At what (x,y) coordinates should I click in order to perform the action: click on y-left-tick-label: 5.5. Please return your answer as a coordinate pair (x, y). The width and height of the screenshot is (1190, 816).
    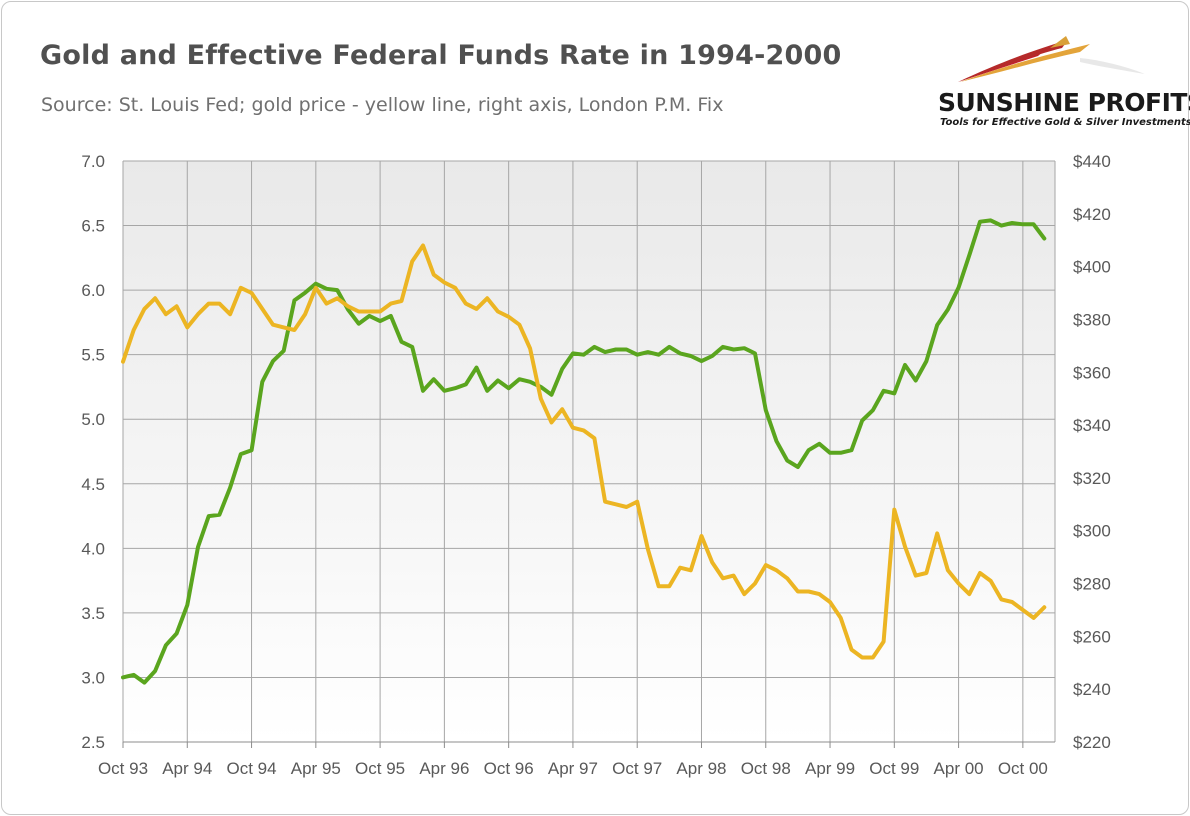
    Looking at the image, I should click on (93, 355).